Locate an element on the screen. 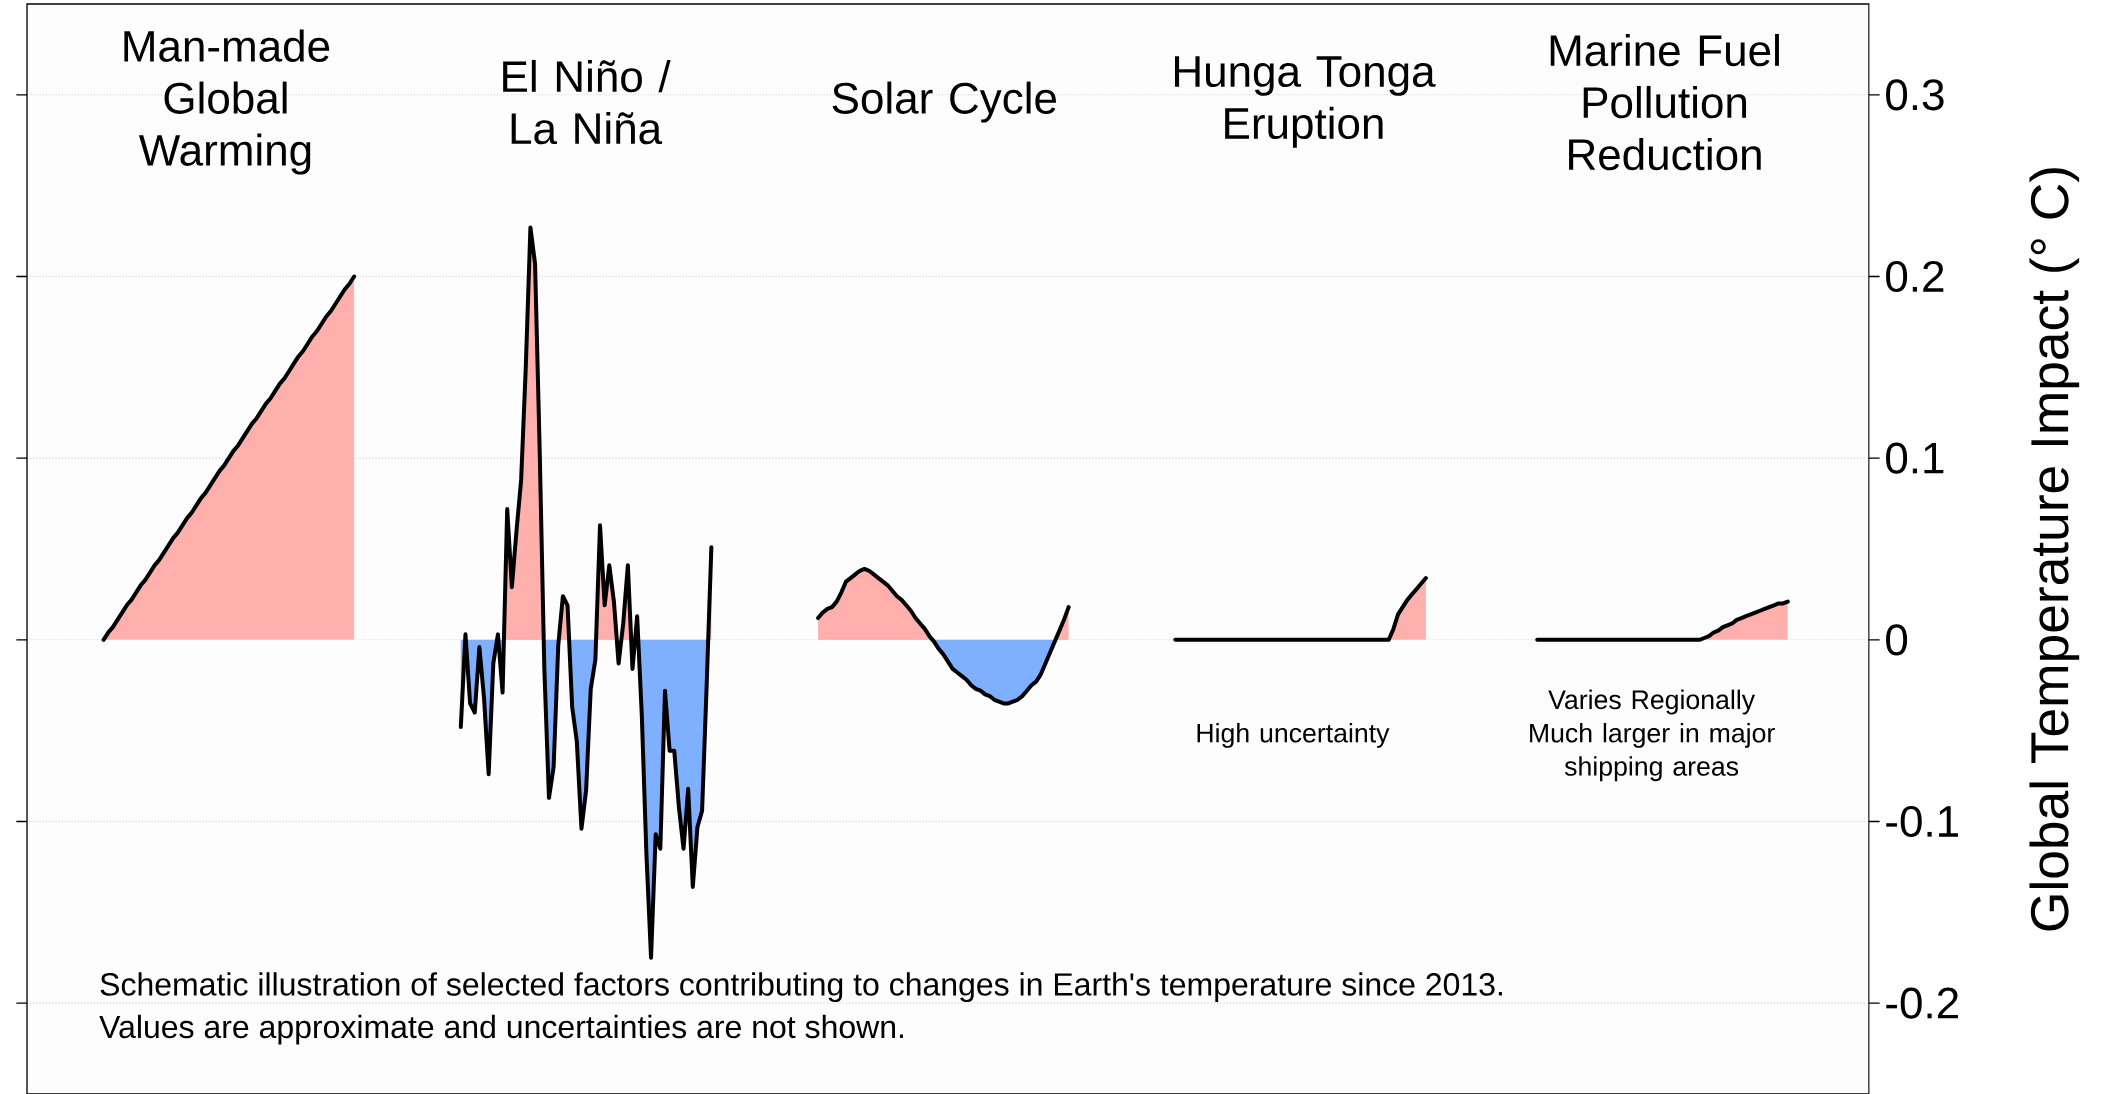 The image size is (2105, 1094). annotation: Marine Fuel Pollution Reduction is located at coordinates (1664, 102).